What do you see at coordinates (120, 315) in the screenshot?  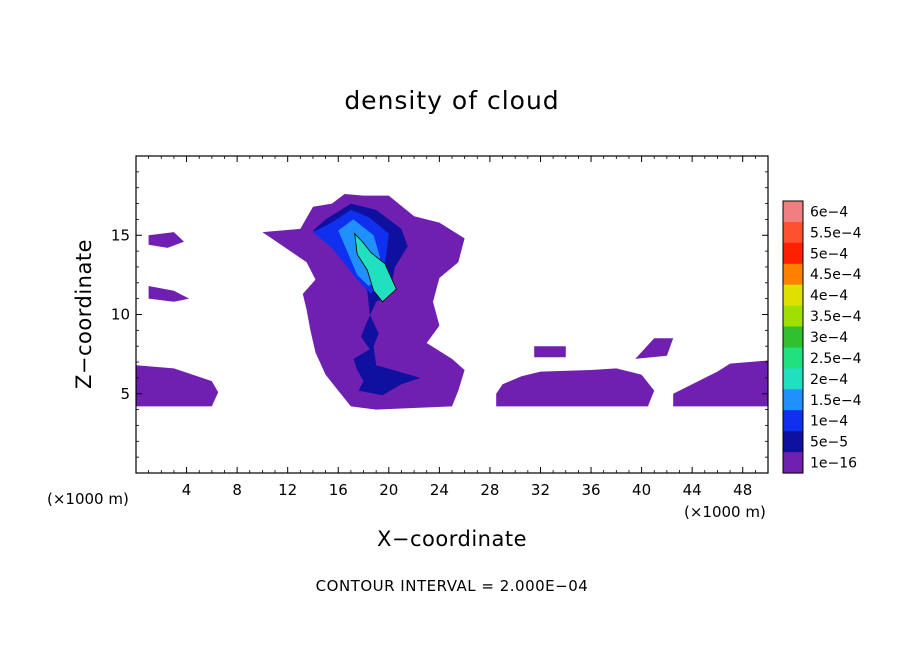 I see `y-tick-label: 10` at bounding box center [120, 315].